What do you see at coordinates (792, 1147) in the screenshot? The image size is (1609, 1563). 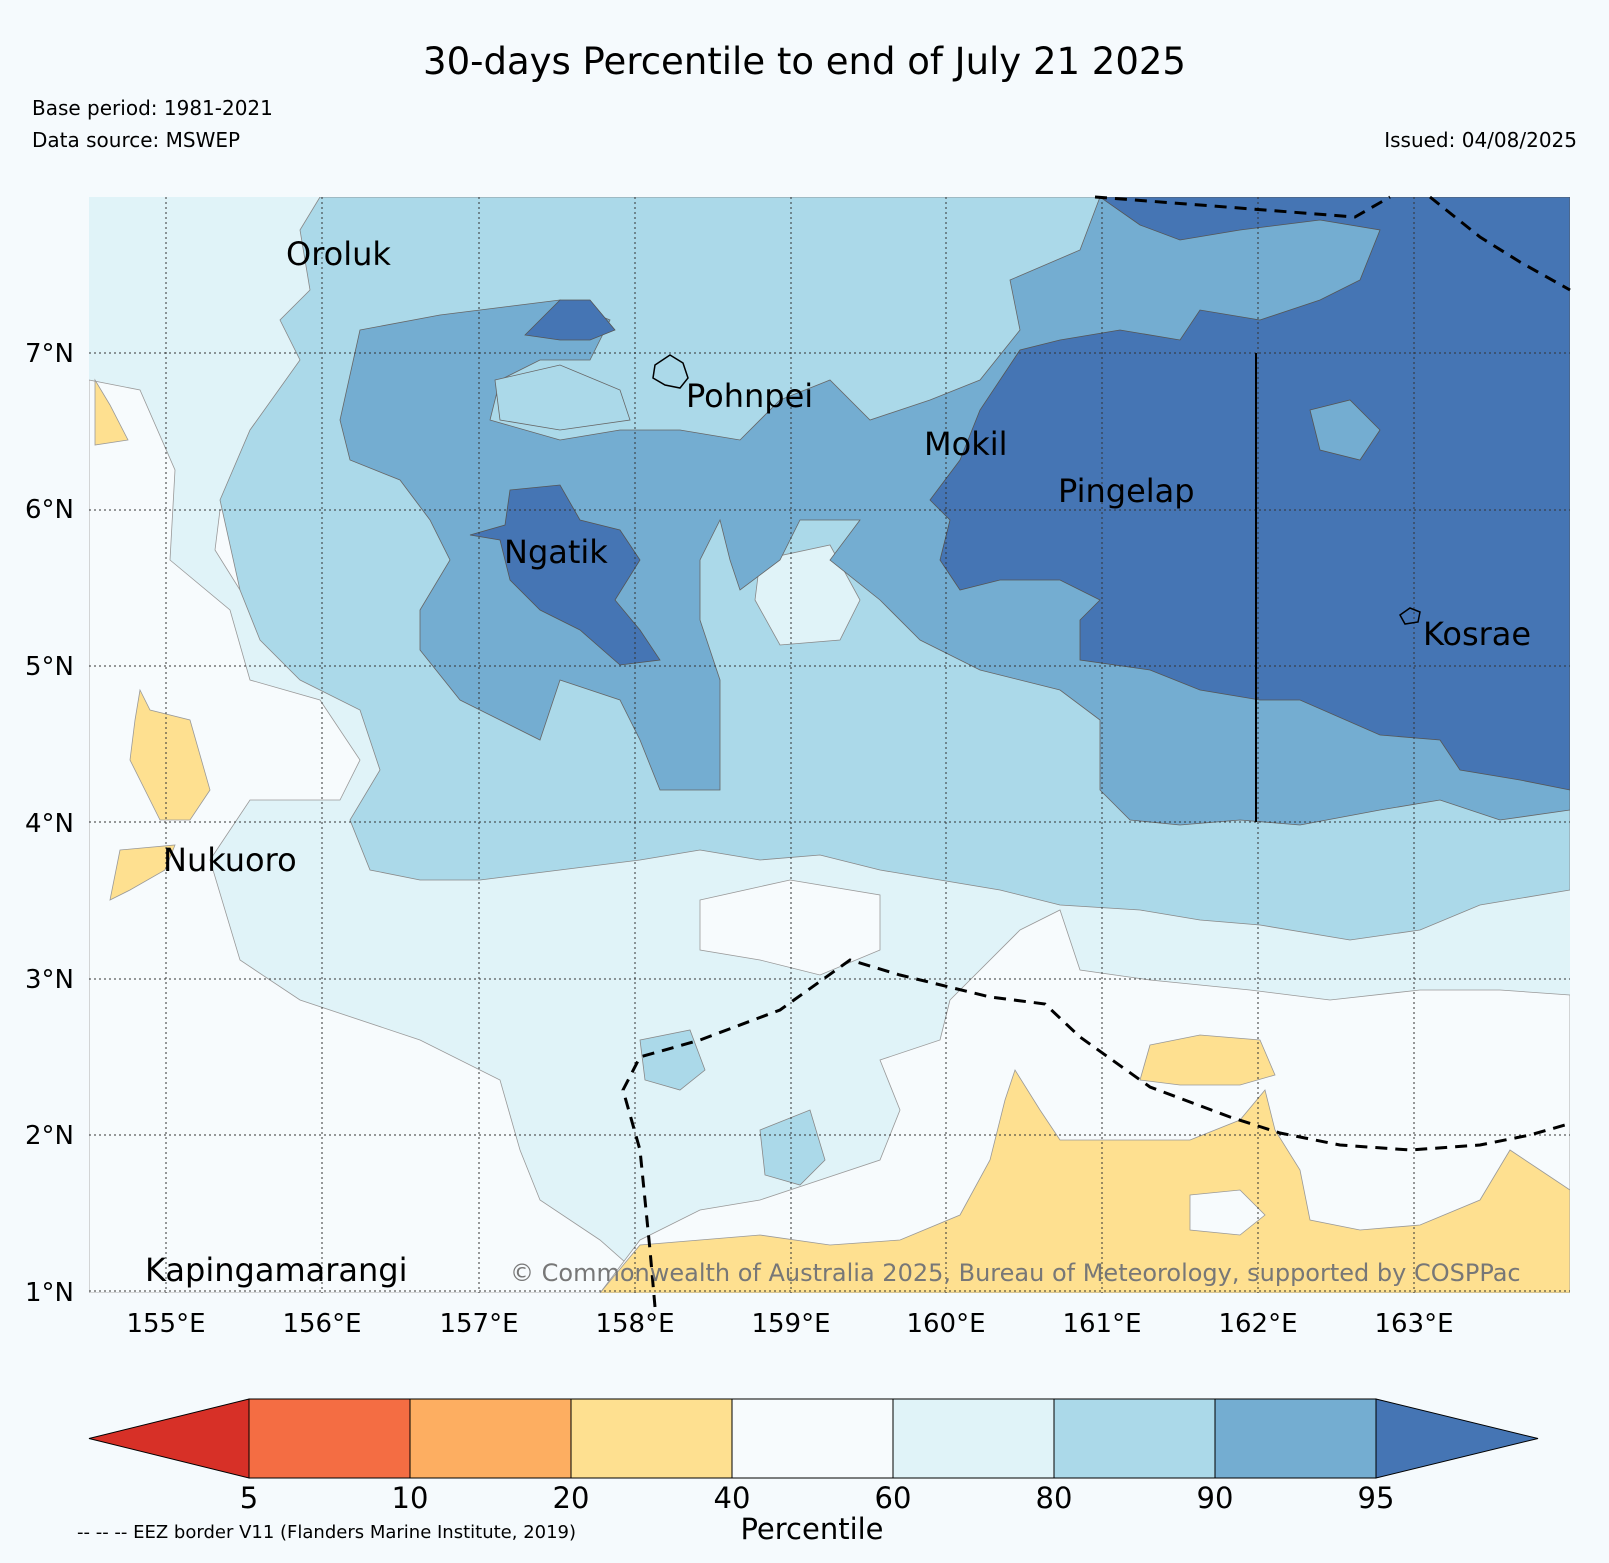 I see `band-80-90-southern-b` at bounding box center [792, 1147].